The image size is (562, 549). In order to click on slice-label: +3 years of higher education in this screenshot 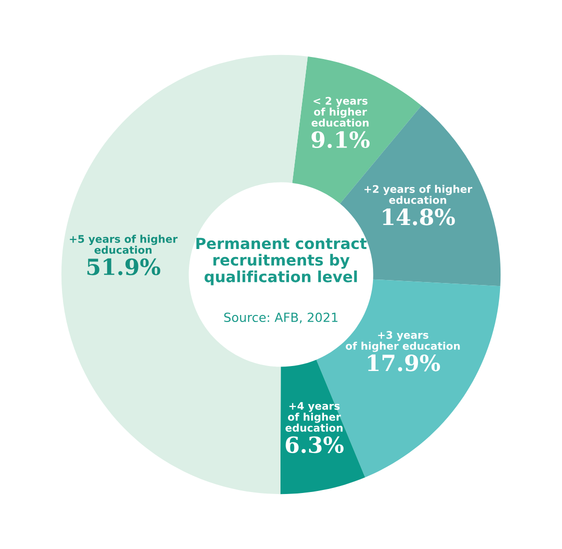, I will do `click(403, 341)`.